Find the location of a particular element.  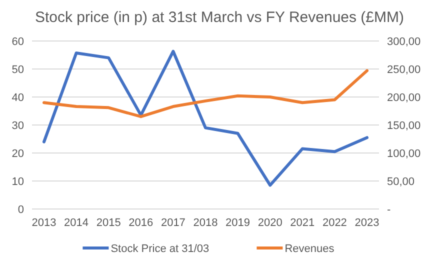

x-tick-label: 2018 is located at coordinates (205, 223).